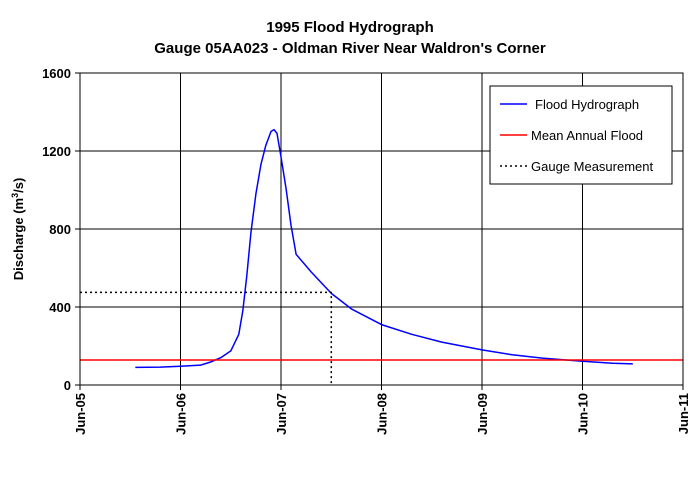  Describe the element at coordinates (181, 414) in the screenshot. I see `x-tick-label: Jun-06` at that location.